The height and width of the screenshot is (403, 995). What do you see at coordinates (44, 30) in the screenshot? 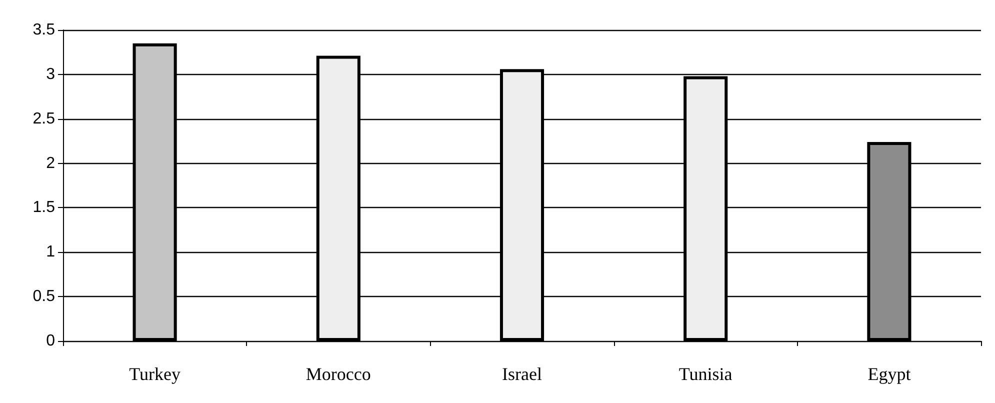
I see `y-tick-label: 3.5` at bounding box center [44, 30].